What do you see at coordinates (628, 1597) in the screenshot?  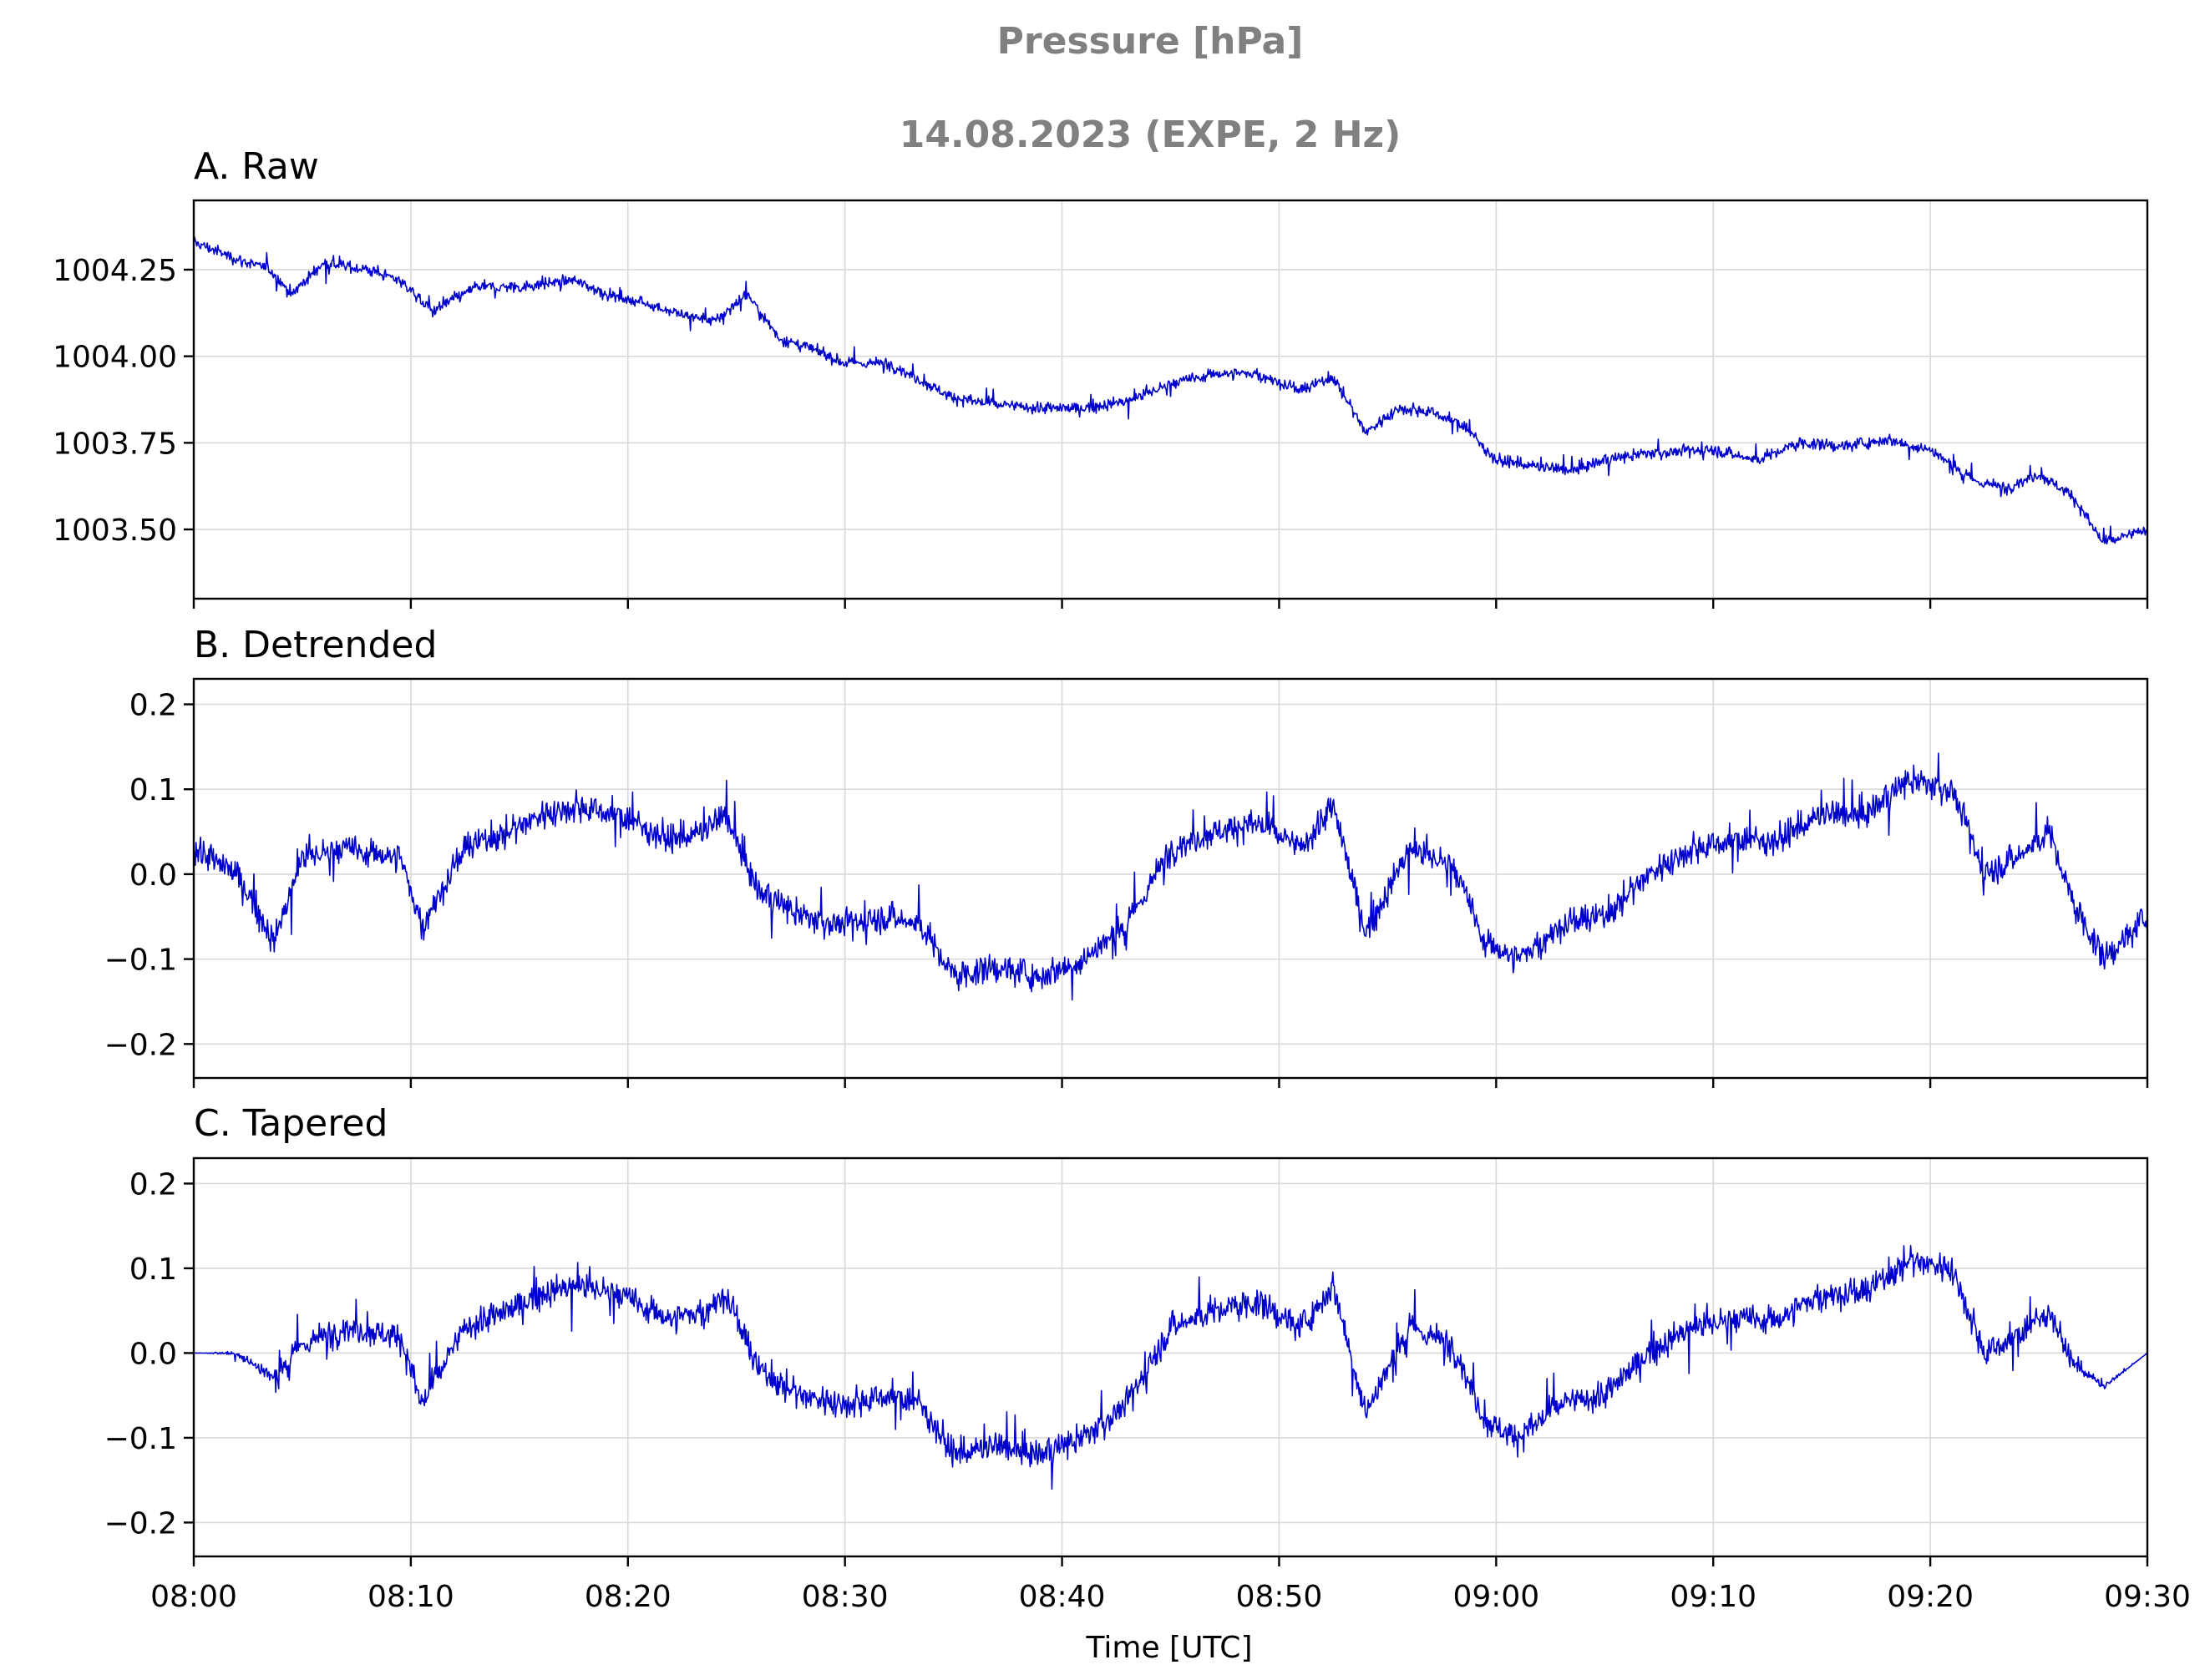 I see `x-tick-label: 08:20` at bounding box center [628, 1597].